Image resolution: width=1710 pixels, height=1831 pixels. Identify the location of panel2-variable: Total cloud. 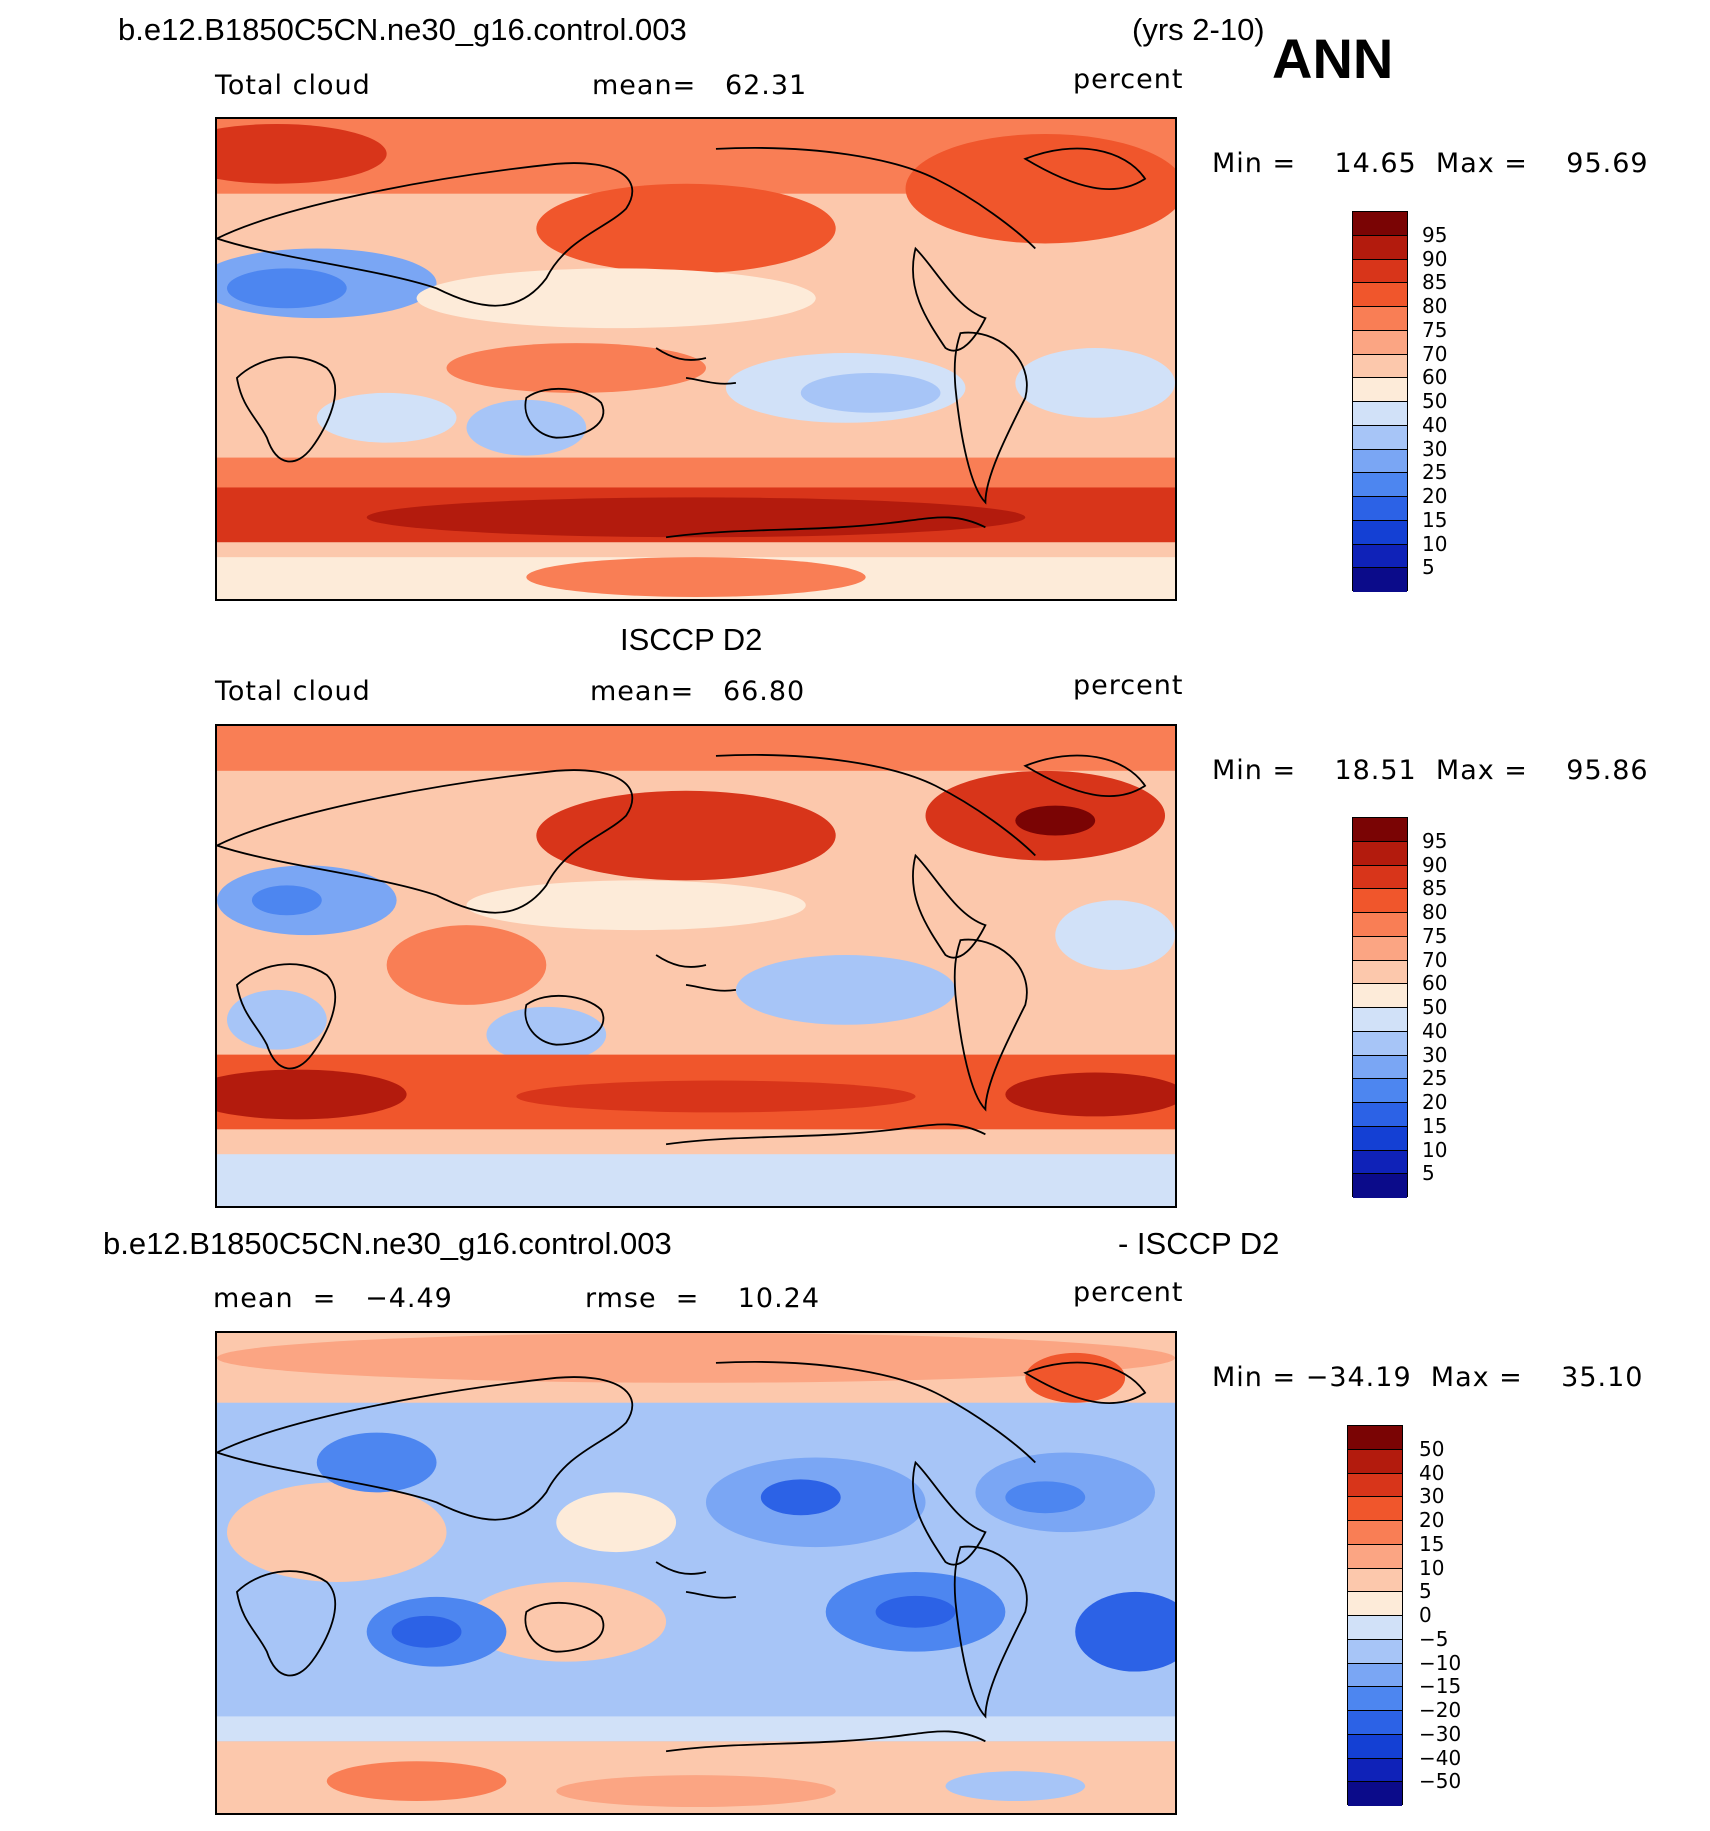
(293, 691).